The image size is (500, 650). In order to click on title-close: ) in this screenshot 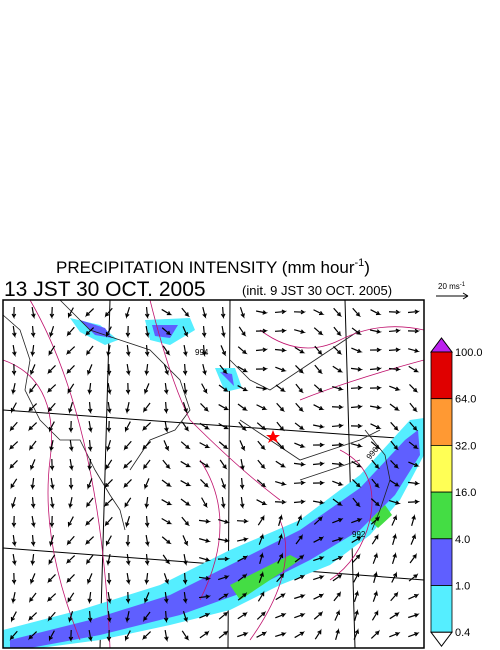, I will do `click(367, 267)`.